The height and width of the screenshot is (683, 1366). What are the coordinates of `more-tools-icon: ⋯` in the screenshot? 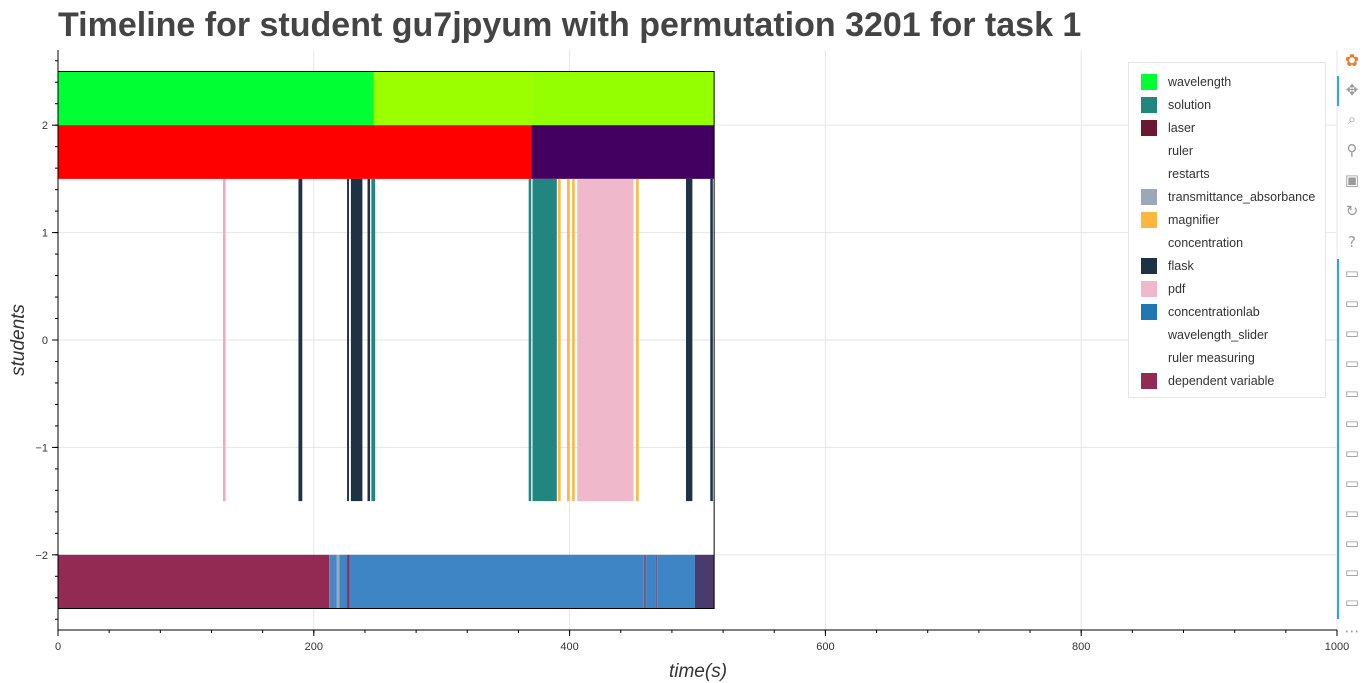 It's located at (1352, 631).